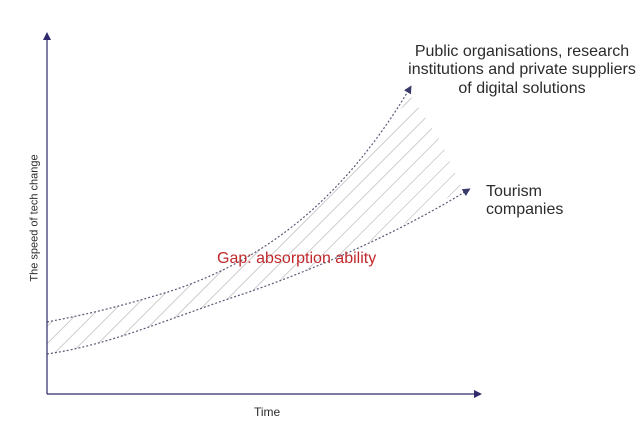 This screenshot has width=642, height=431. Describe the element at coordinates (297, 258) in the screenshot. I see `gap-label: Gap: absorption ability` at that location.